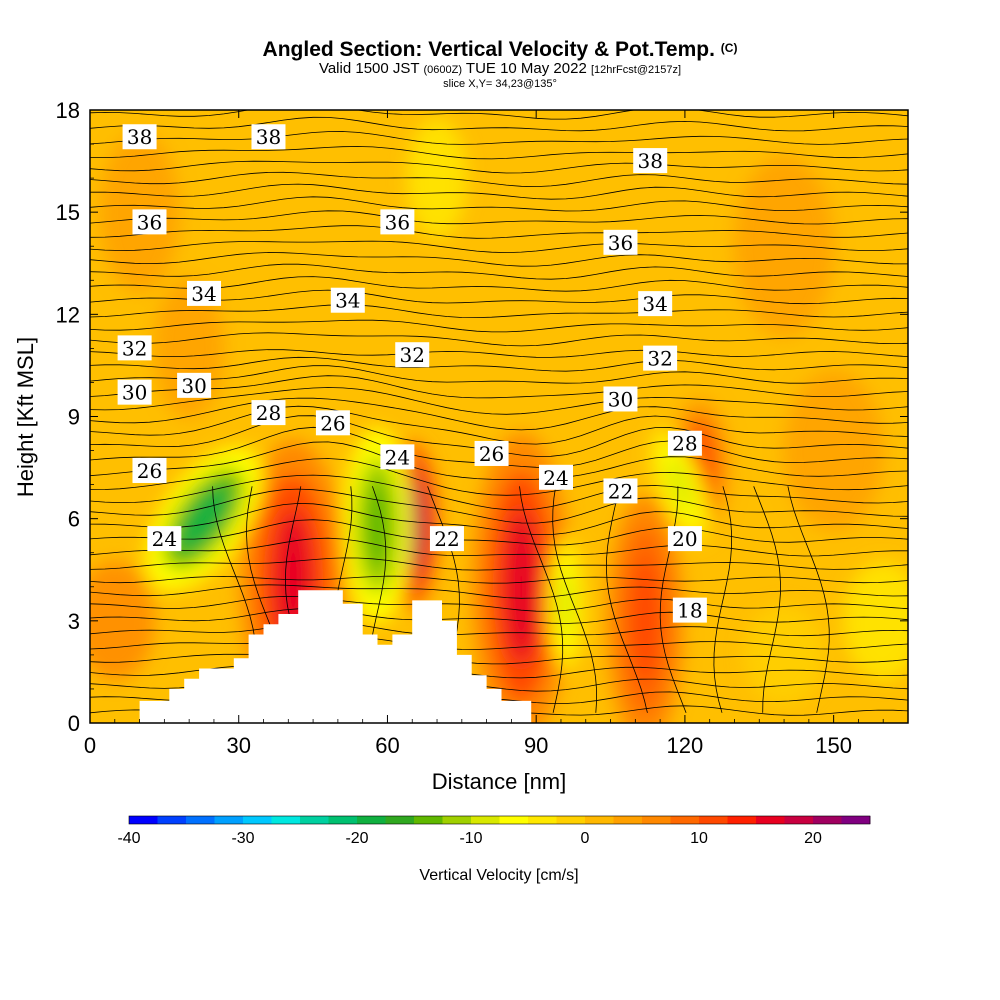 The height and width of the screenshot is (1000, 1000). I want to click on colorbar-tick-label-0: -40, so click(128, 838).